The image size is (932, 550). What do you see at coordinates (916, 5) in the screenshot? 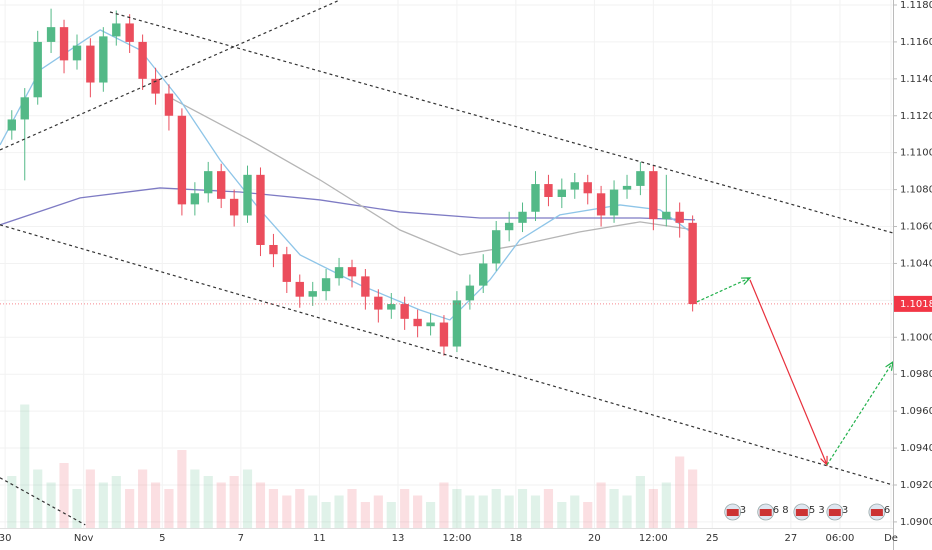
I see `y-tick-label: 1.11800` at bounding box center [916, 5].